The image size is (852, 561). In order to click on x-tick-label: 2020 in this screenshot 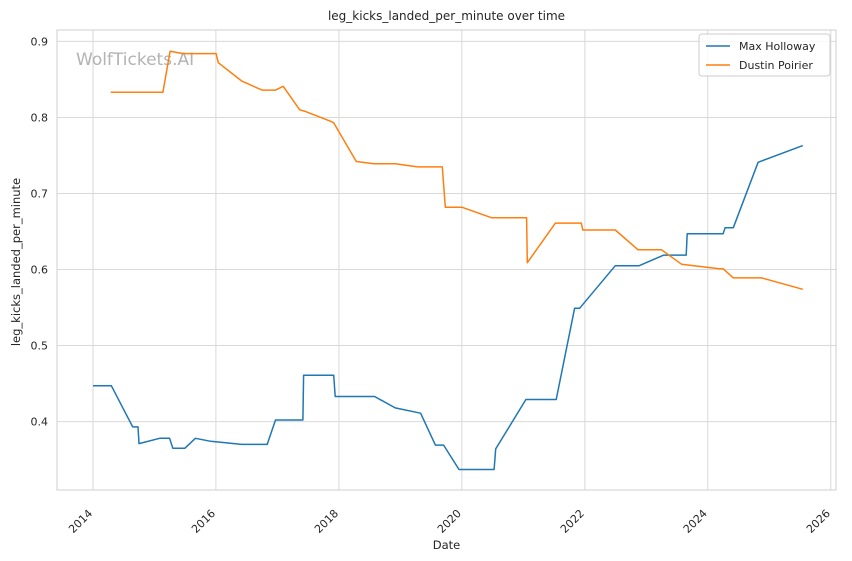, I will do `click(449, 521)`.